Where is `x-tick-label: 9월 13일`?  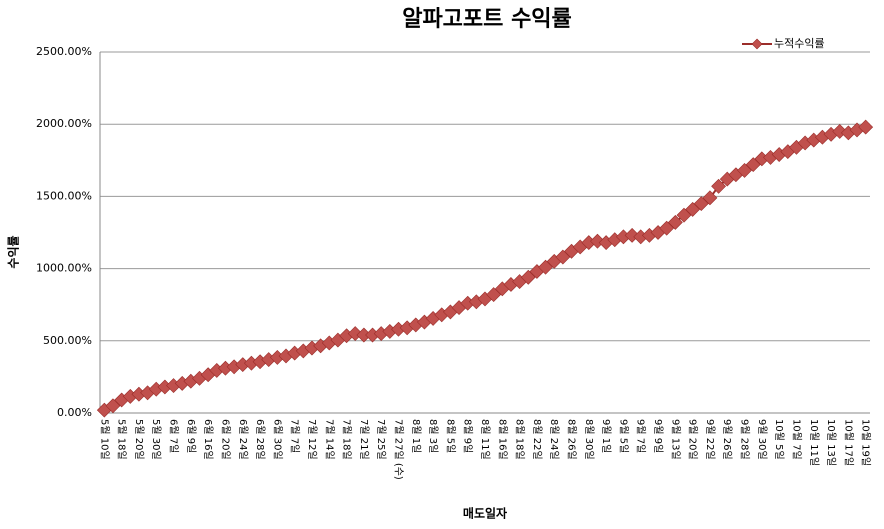 x-tick-label: 9월 13일 is located at coordinates (675, 439).